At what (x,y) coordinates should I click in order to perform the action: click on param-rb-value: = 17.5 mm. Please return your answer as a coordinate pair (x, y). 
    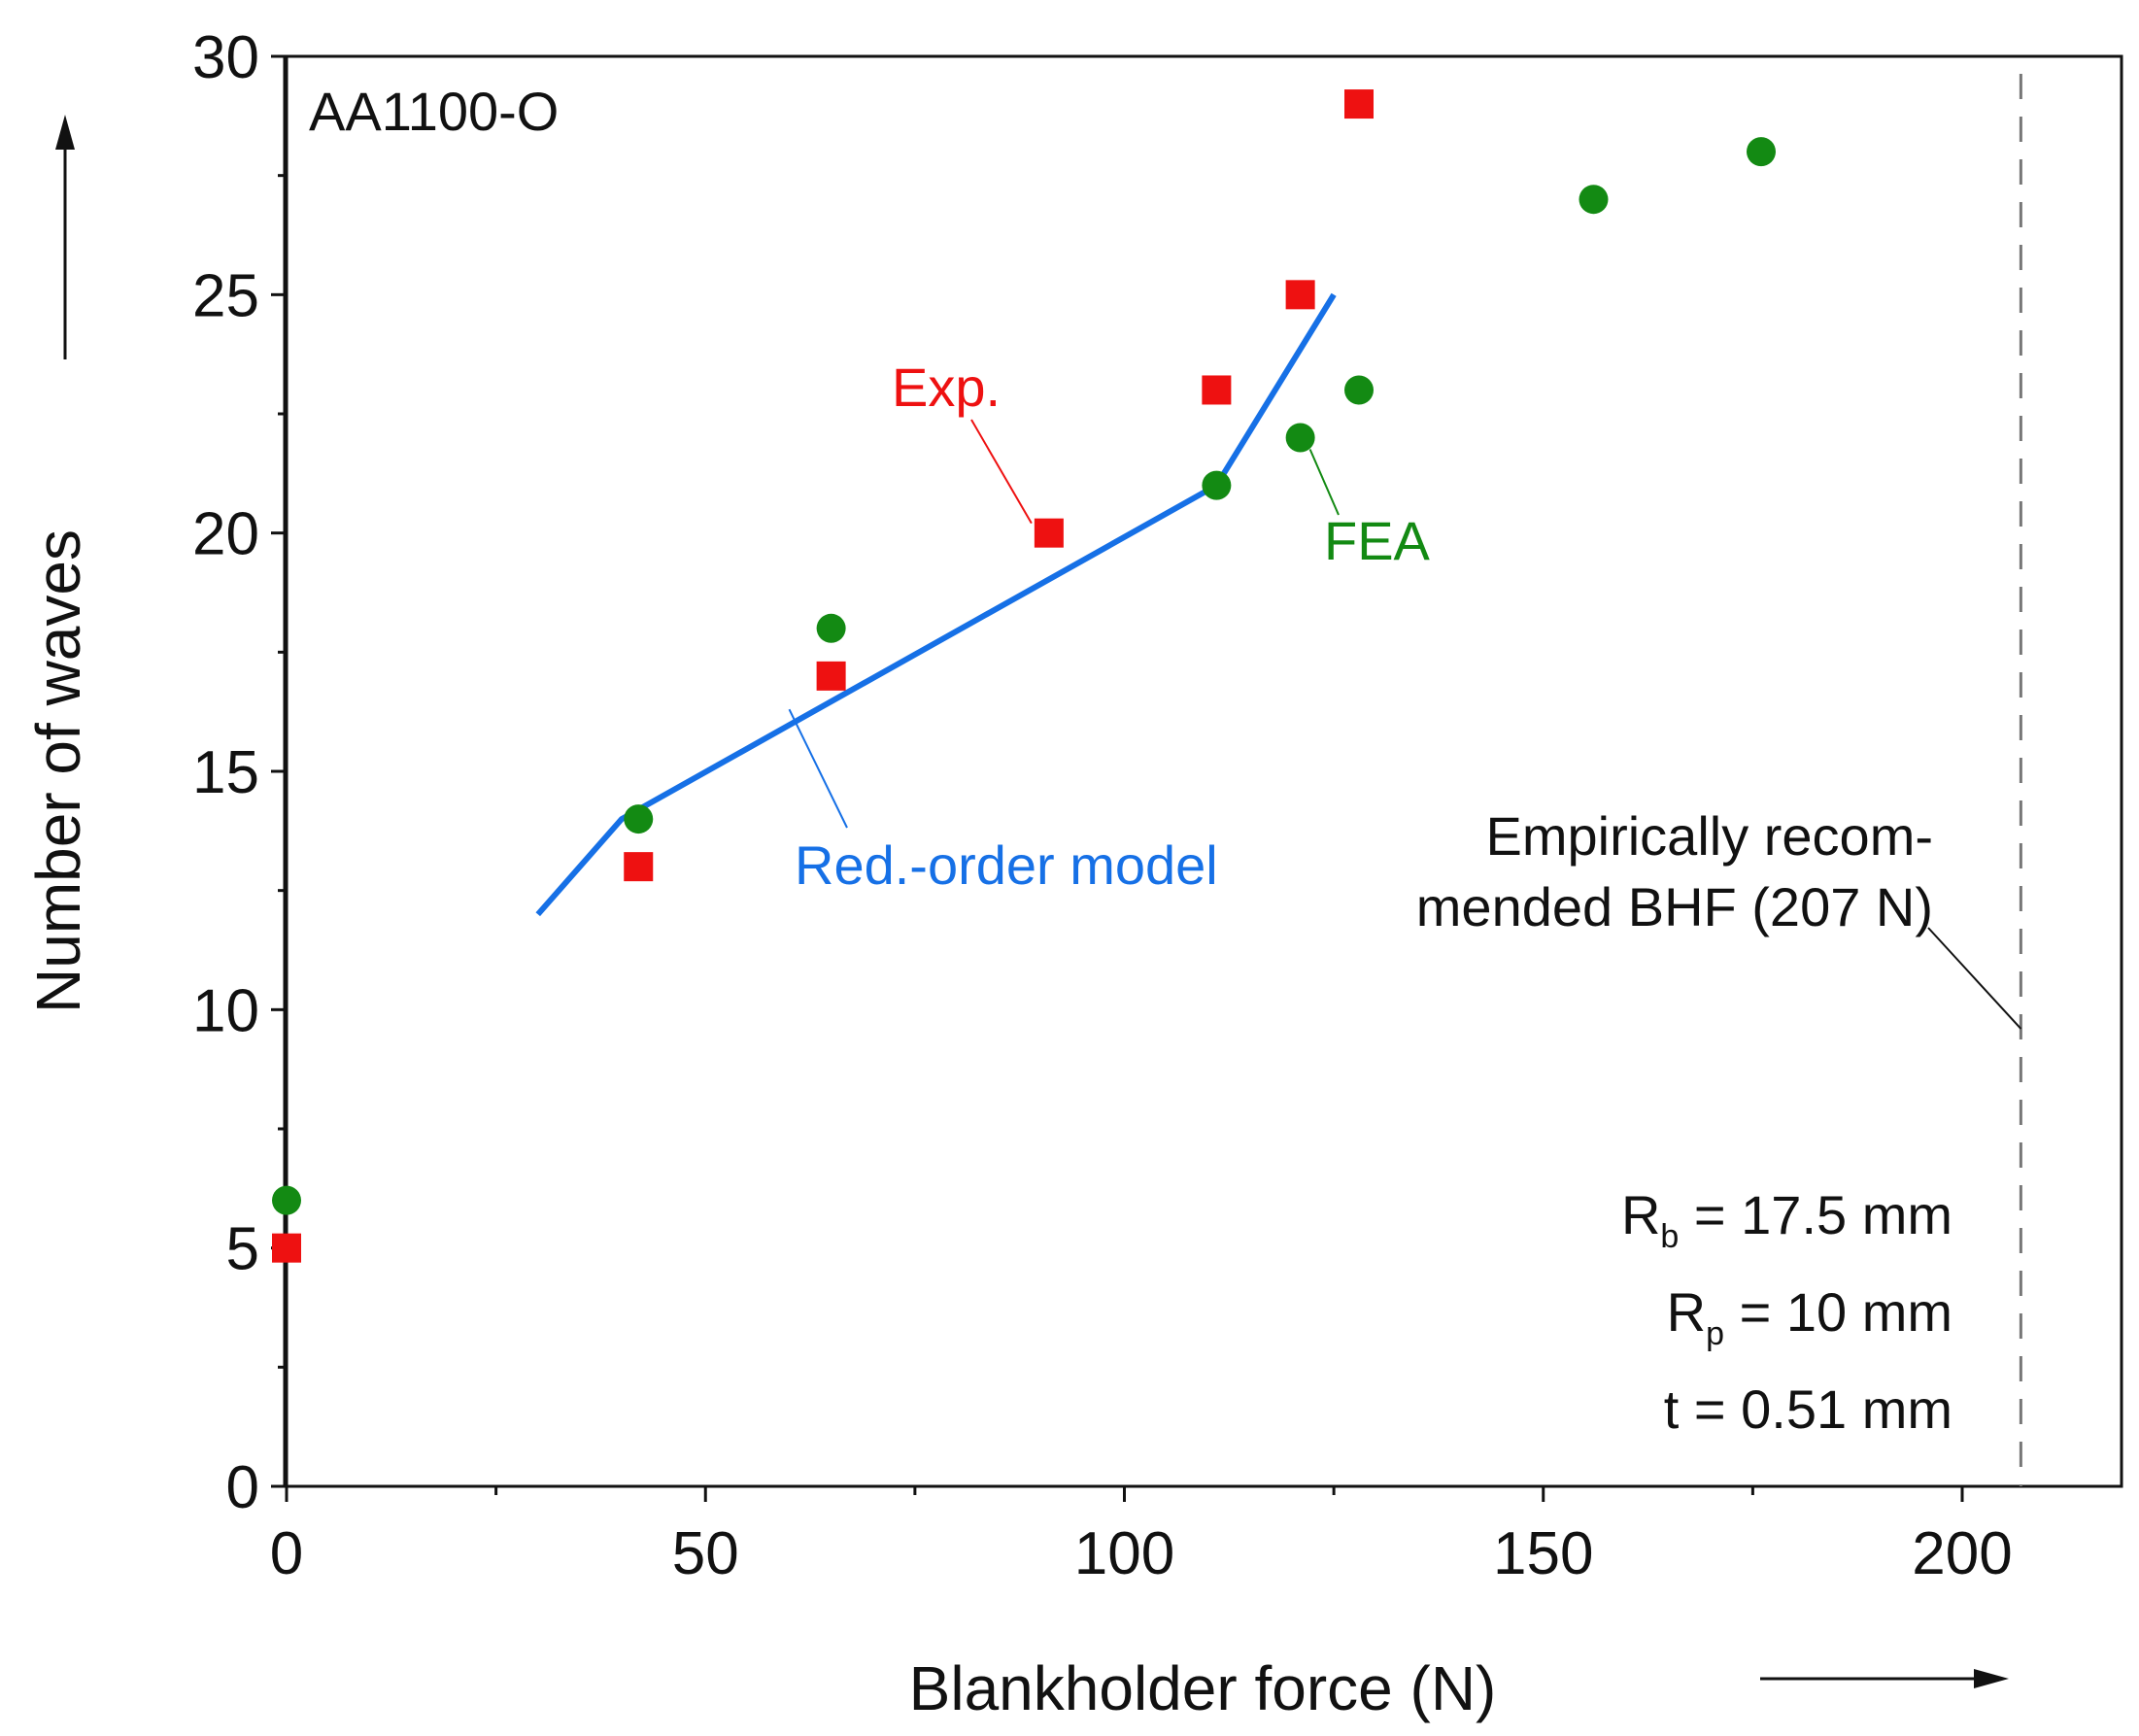
    Looking at the image, I should click on (1815, 1214).